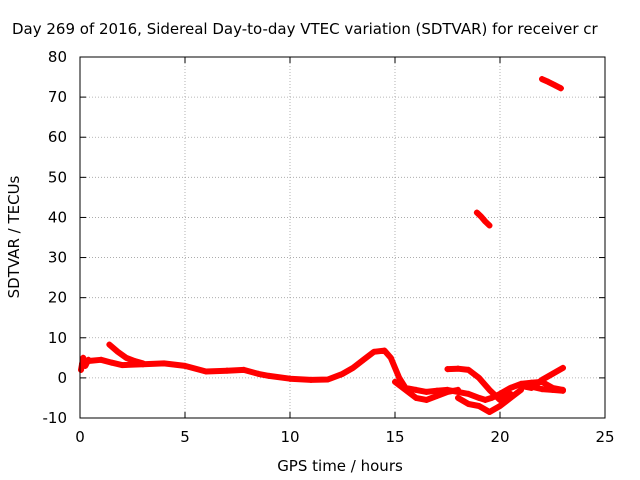 The height and width of the screenshot is (480, 640). Describe the element at coordinates (289, 437) in the screenshot. I see `x-tick-label: 10` at that location.